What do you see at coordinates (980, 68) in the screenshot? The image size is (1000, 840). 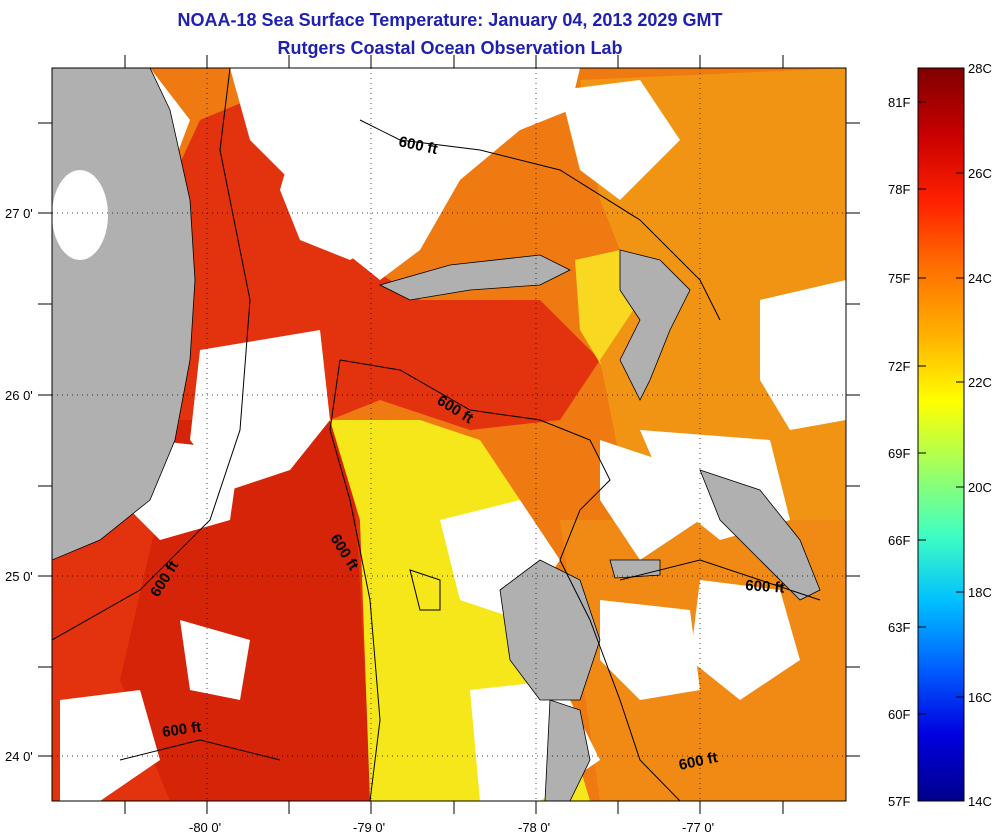 I see `colorbar-c-label: 28C` at bounding box center [980, 68].